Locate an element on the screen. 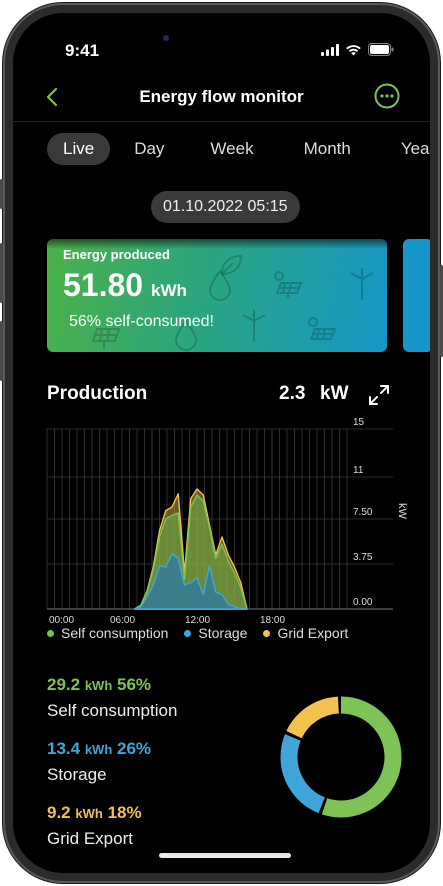 Image resolution: width=443 pixels, height=886 pixels. energy-split-donut is located at coordinates (341, 757).